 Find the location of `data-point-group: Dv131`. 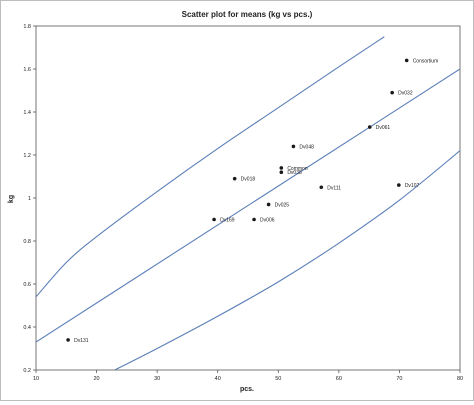

data-point-group: Dv131 is located at coordinates (77, 341).